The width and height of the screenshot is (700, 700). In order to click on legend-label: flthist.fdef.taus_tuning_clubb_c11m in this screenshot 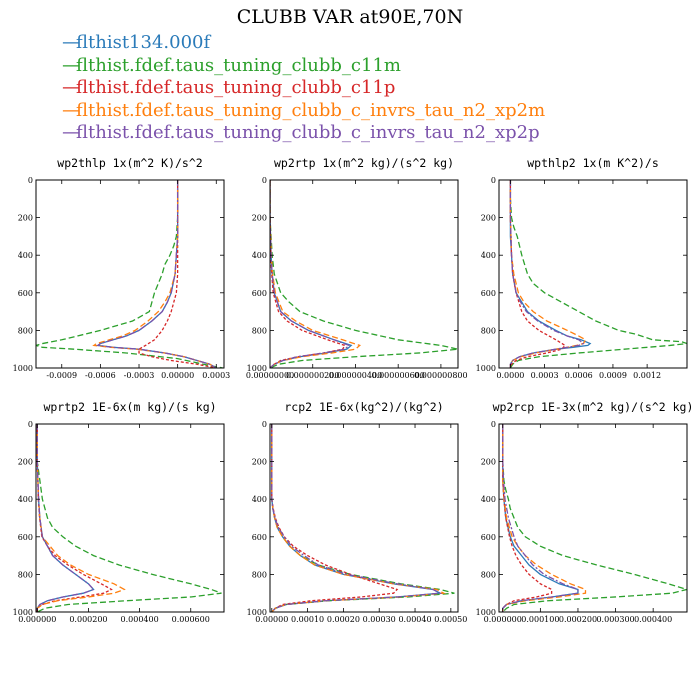, I will do `click(238, 65)`.